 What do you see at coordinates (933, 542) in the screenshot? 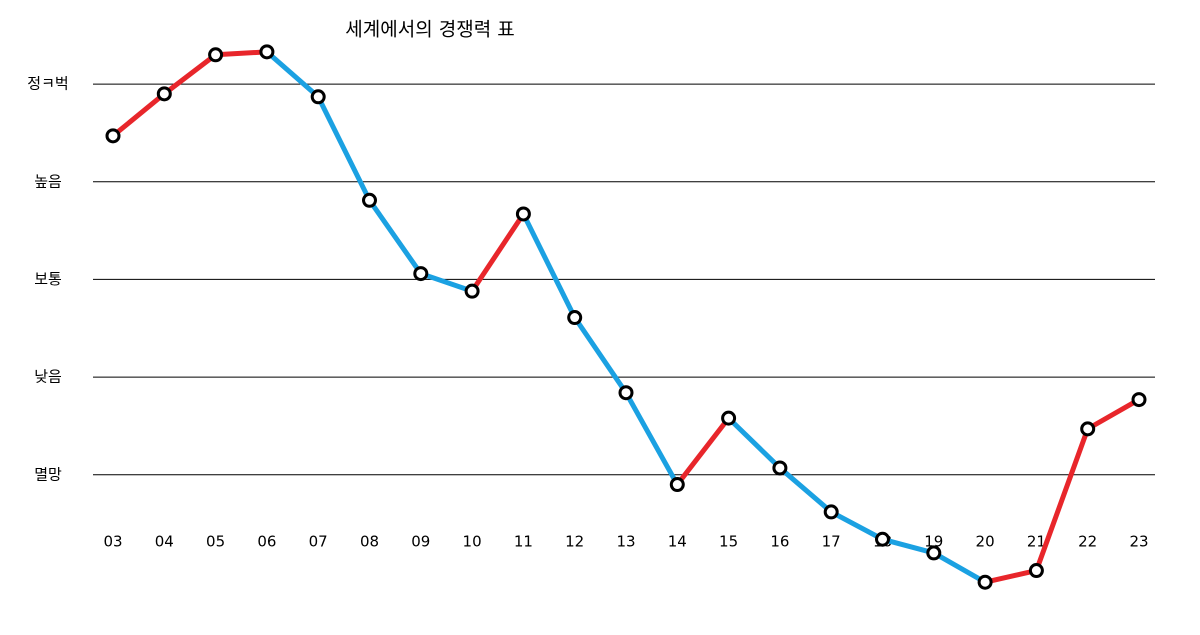
I see `x-tick-label: 19` at bounding box center [933, 542].